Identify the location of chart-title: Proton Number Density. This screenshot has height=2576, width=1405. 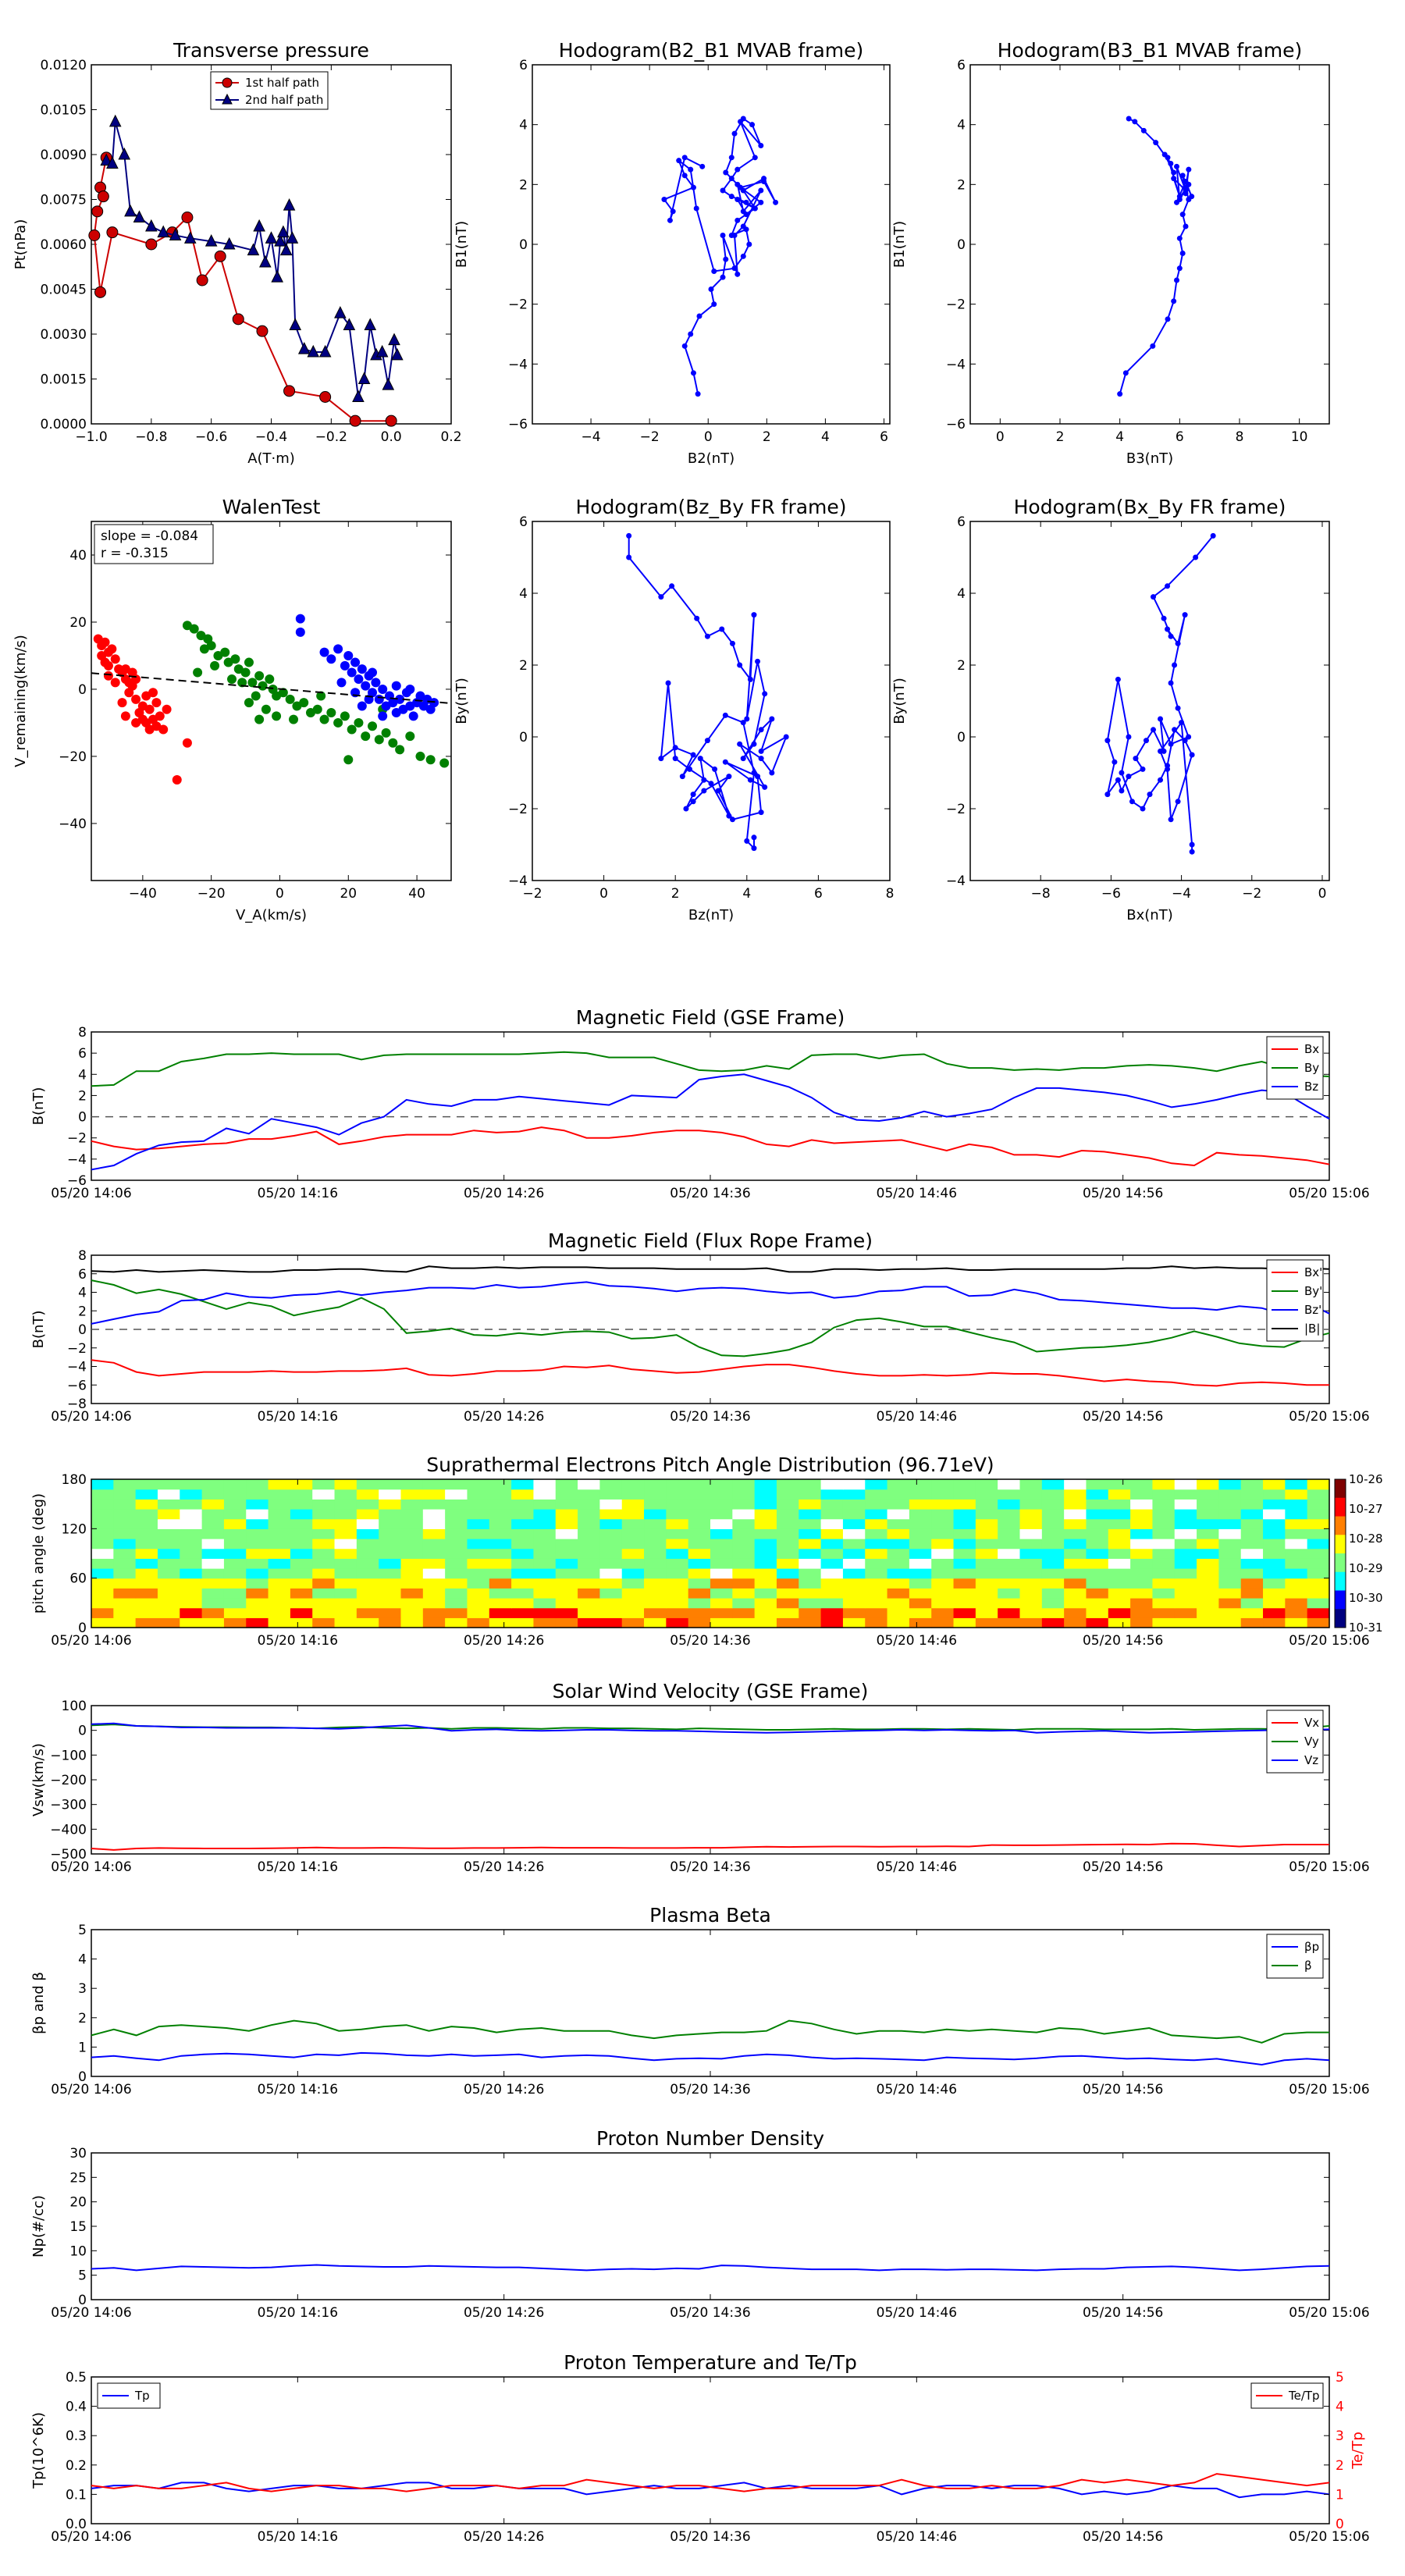
(710, 2138).